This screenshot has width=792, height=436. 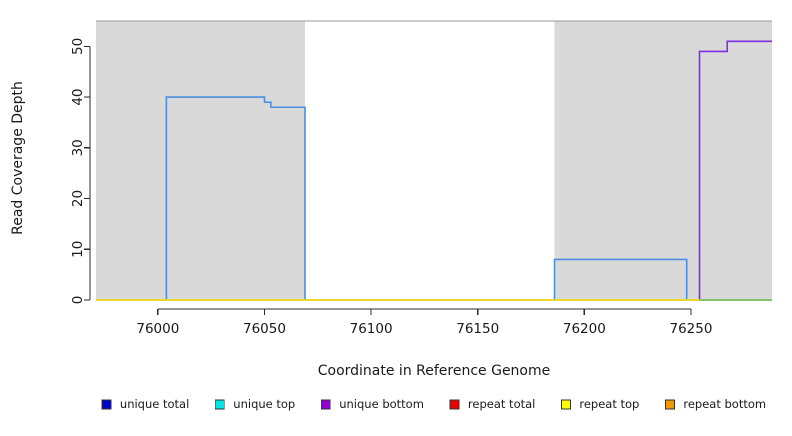 I want to click on legend-item-repeat-top: repeat top, so click(x=599, y=404).